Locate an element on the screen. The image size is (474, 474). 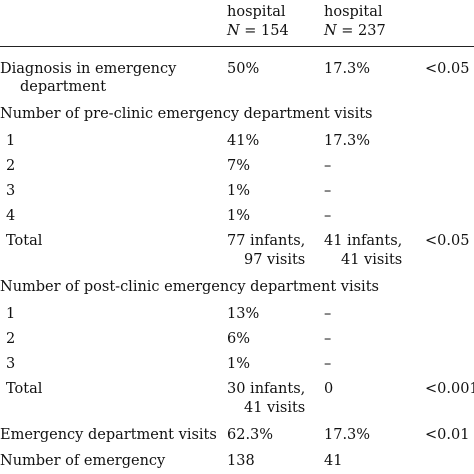
cell-col1: 62.3% is located at coordinates (250, 435).